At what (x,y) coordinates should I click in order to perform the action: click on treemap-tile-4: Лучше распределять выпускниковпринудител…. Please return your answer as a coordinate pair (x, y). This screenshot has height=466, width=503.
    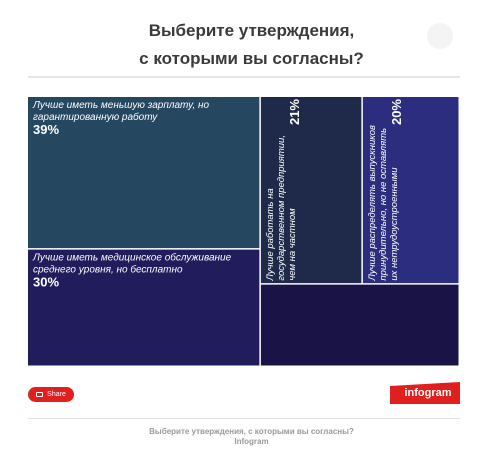
    Looking at the image, I should click on (410, 190).